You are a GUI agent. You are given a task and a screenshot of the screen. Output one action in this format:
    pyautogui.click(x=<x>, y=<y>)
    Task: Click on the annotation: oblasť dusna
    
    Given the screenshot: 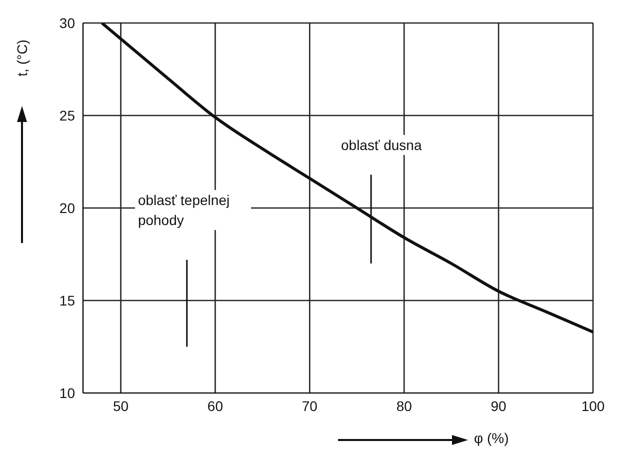 What is the action you would take?
    pyautogui.click(x=381, y=144)
    